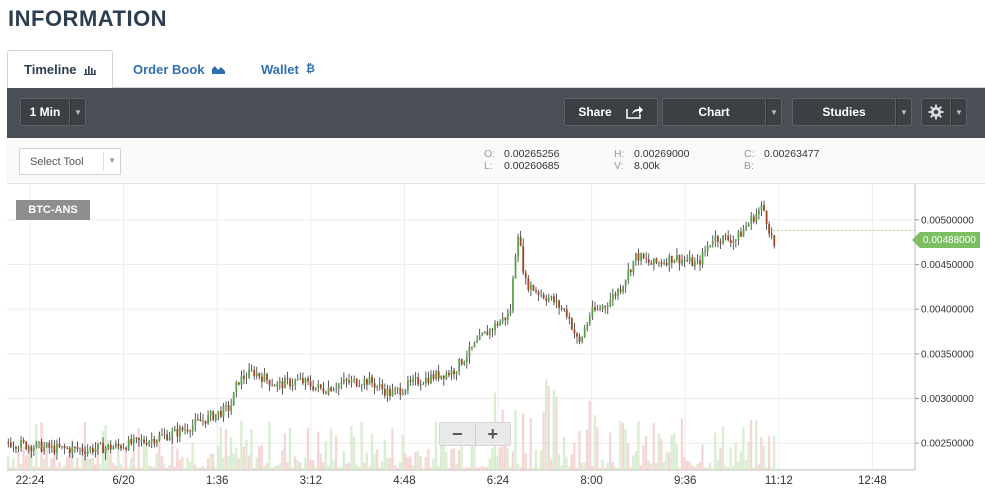  What do you see at coordinates (311, 481) in the screenshot?
I see `x-tick-label: 3:12` at bounding box center [311, 481].